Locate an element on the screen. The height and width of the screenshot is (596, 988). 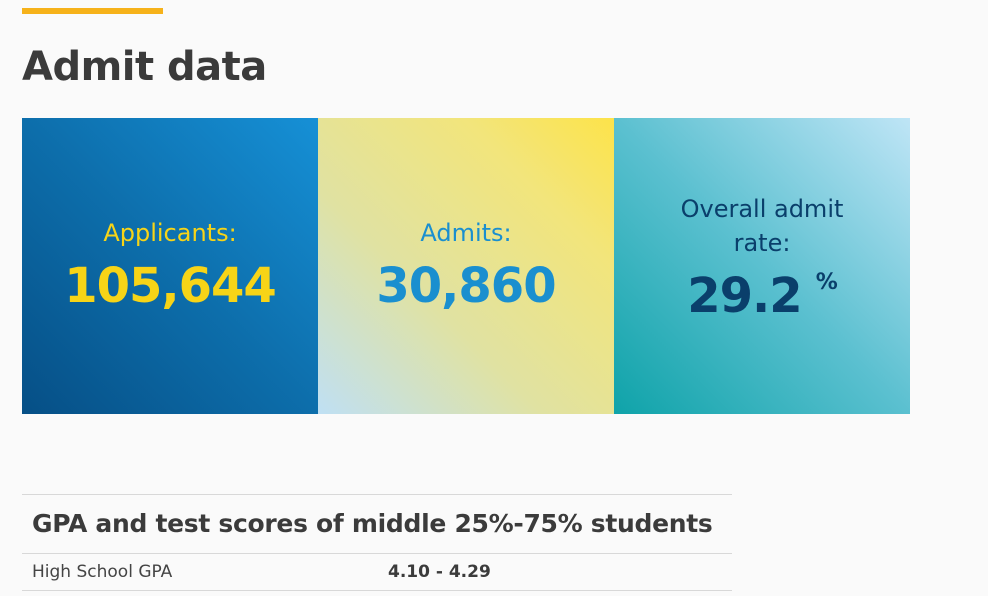
admit-rate-value-group: 29.2 % is located at coordinates (762, 296).